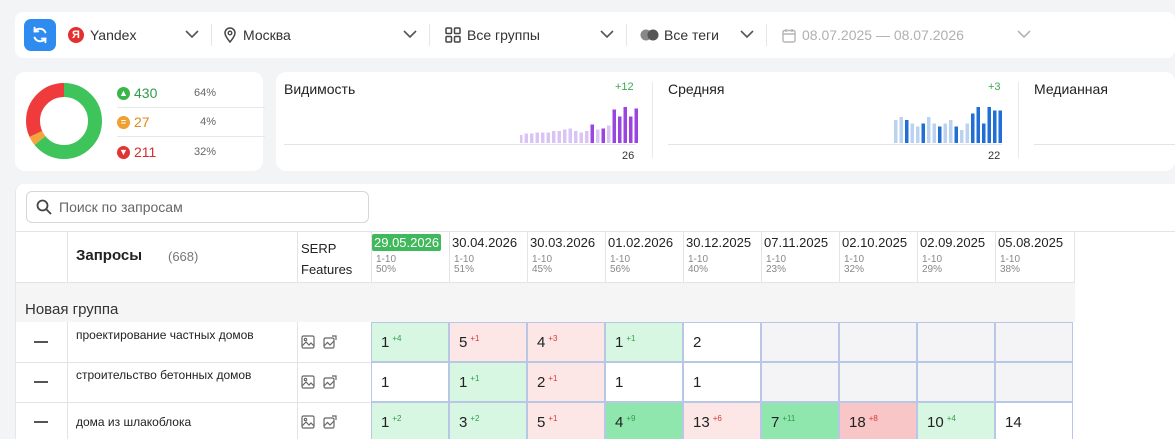  Describe the element at coordinates (320, 89) in the screenshot. I see `metric-title: Видимость` at that location.